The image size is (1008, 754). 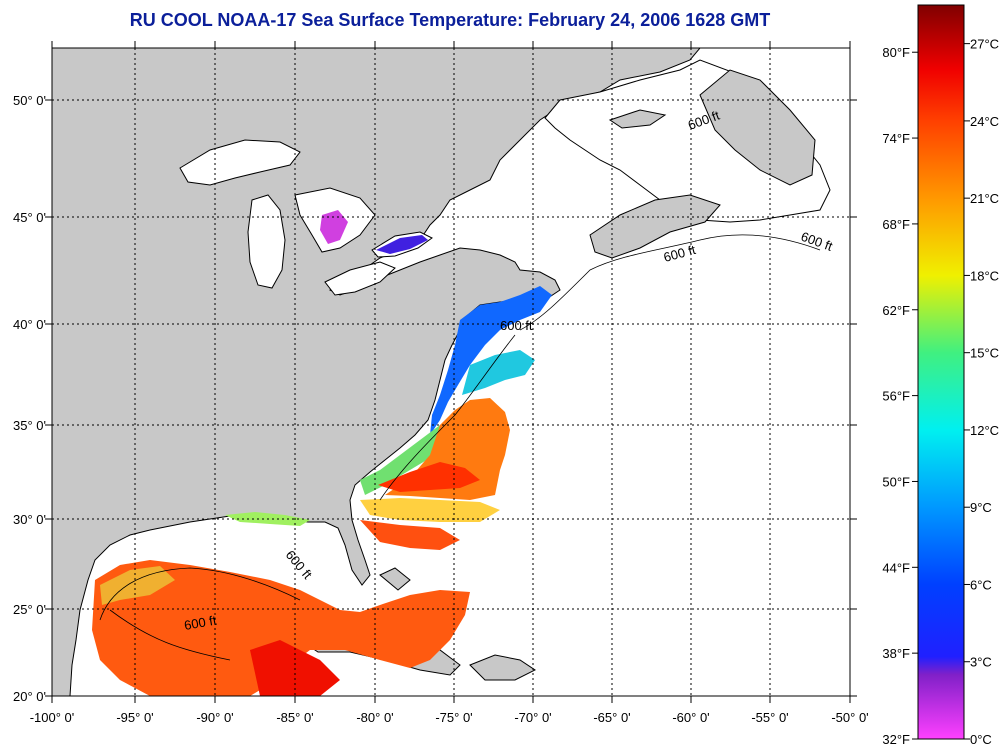 I want to click on land-bahamas, so click(x=395, y=579).